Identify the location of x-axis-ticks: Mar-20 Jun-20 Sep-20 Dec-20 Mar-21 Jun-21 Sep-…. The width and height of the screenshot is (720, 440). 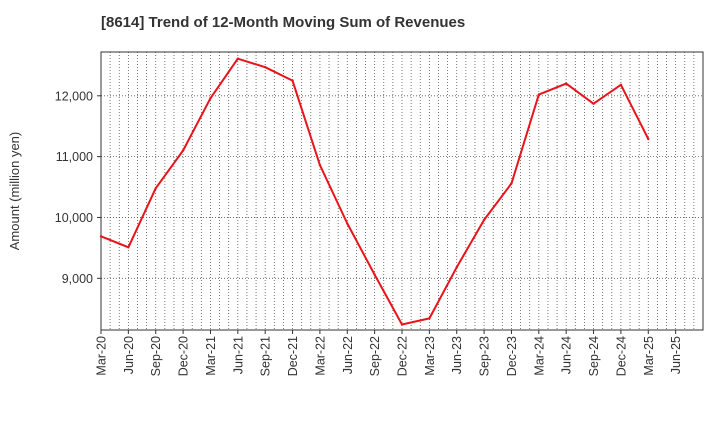
(389, 353).